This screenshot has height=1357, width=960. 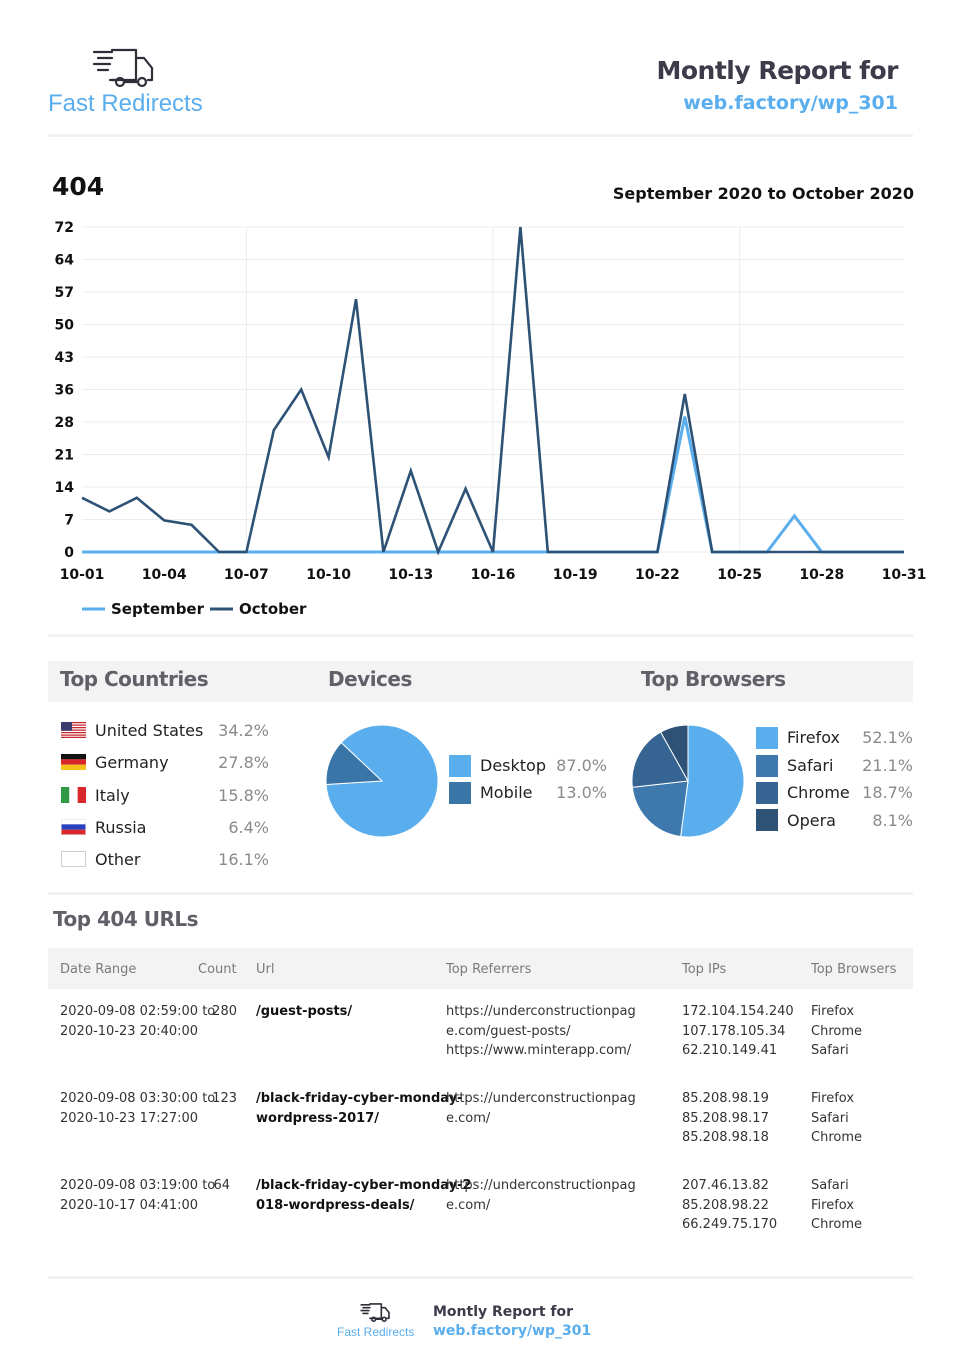 What do you see at coordinates (854, 969) in the screenshot?
I see `col-browsers: Top Browsers` at bounding box center [854, 969].